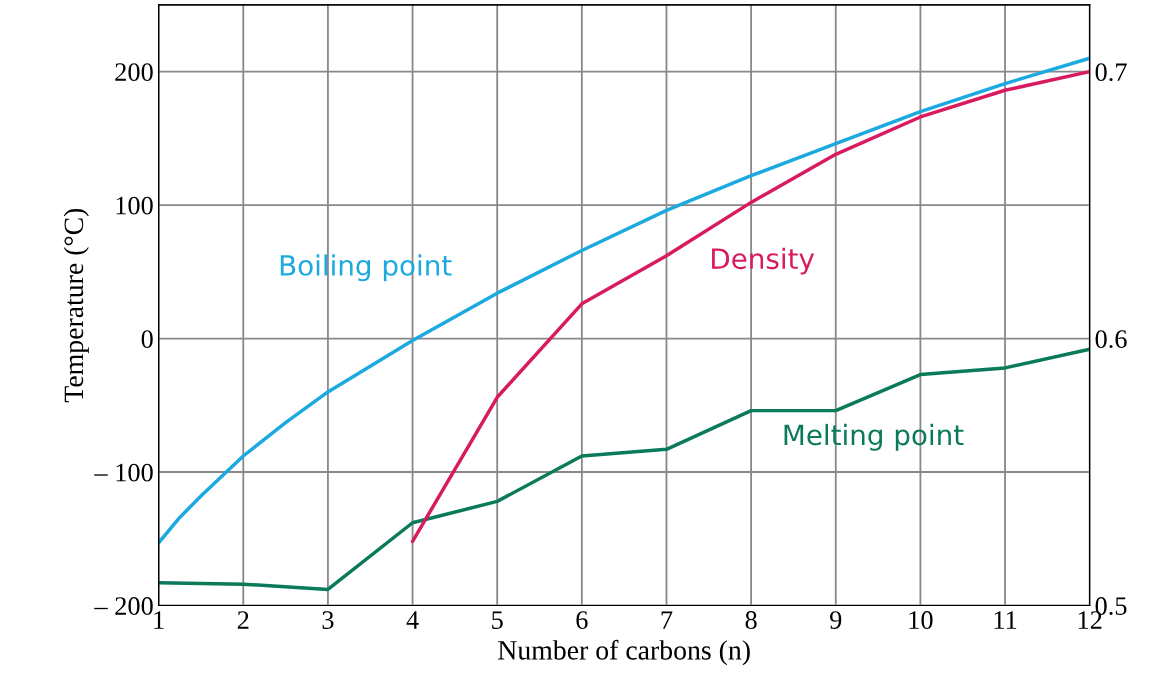 This screenshot has width=1158, height=692. Describe the element at coordinates (874, 437) in the screenshot. I see `series-label: Melting point` at that location.